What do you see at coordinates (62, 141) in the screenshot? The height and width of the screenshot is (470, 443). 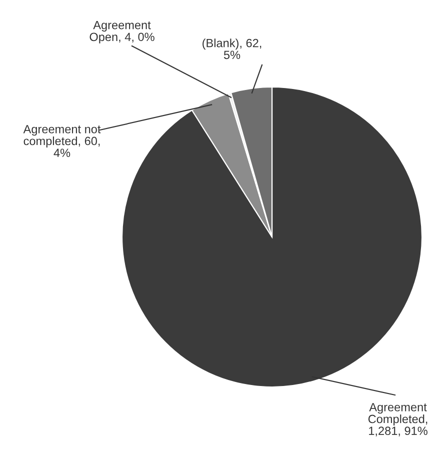 I see `slice-label: Agreement not completed, 60, 4%` at bounding box center [62, 141].